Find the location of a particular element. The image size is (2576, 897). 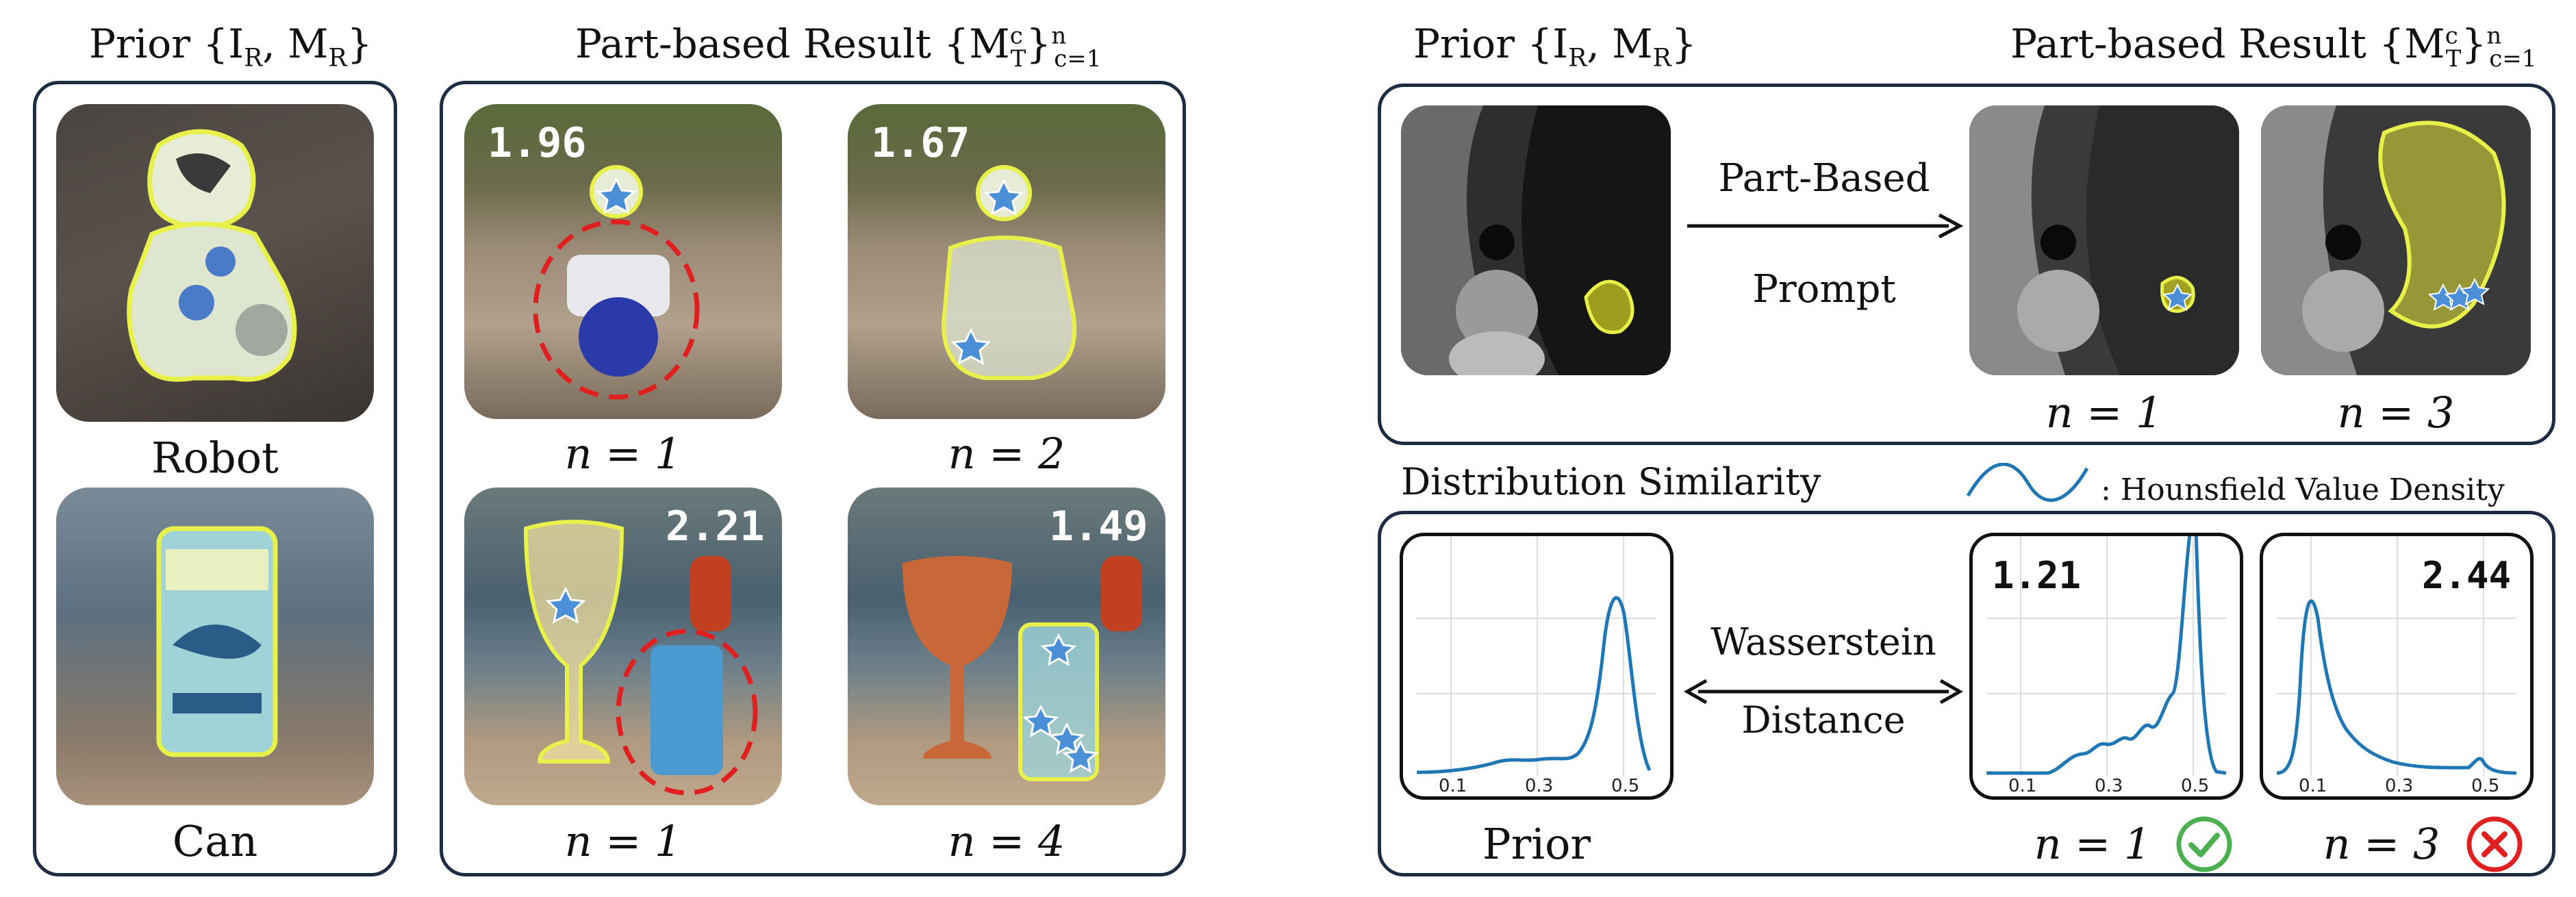

part-based-arrow is located at coordinates (1825, 226).